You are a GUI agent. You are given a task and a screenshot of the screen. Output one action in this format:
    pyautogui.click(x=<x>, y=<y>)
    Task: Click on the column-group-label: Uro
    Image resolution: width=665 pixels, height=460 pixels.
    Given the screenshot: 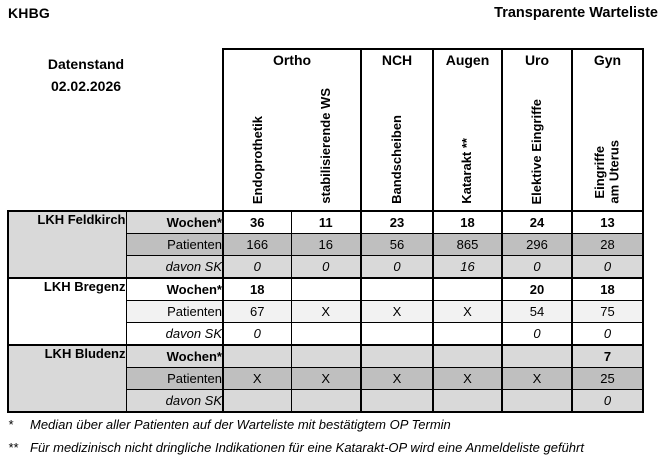 What is the action you would take?
    pyautogui.click(x=537, y=60)
    